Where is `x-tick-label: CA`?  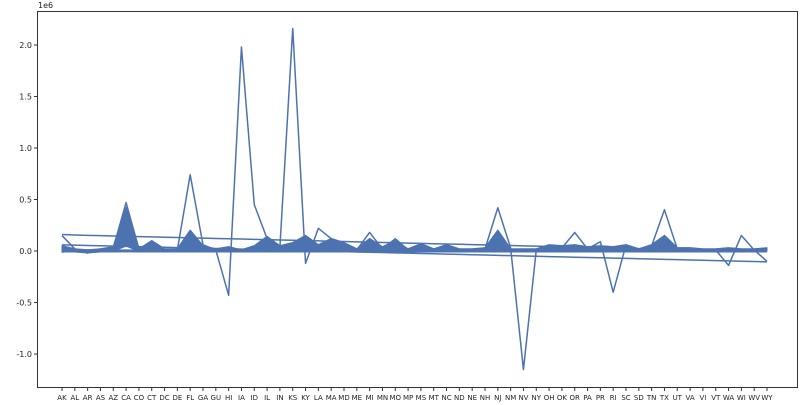 x-tick-label: CA is located at coordinates (126, 398).